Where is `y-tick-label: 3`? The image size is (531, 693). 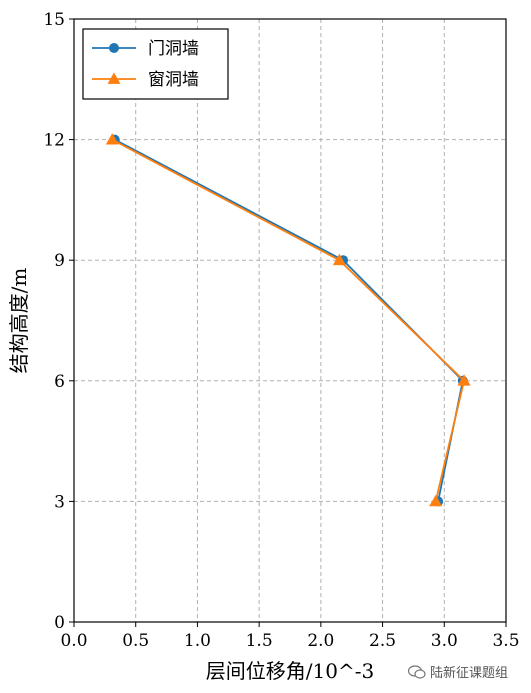
y-tick-label: 3 is located at coordinates (59, 502).